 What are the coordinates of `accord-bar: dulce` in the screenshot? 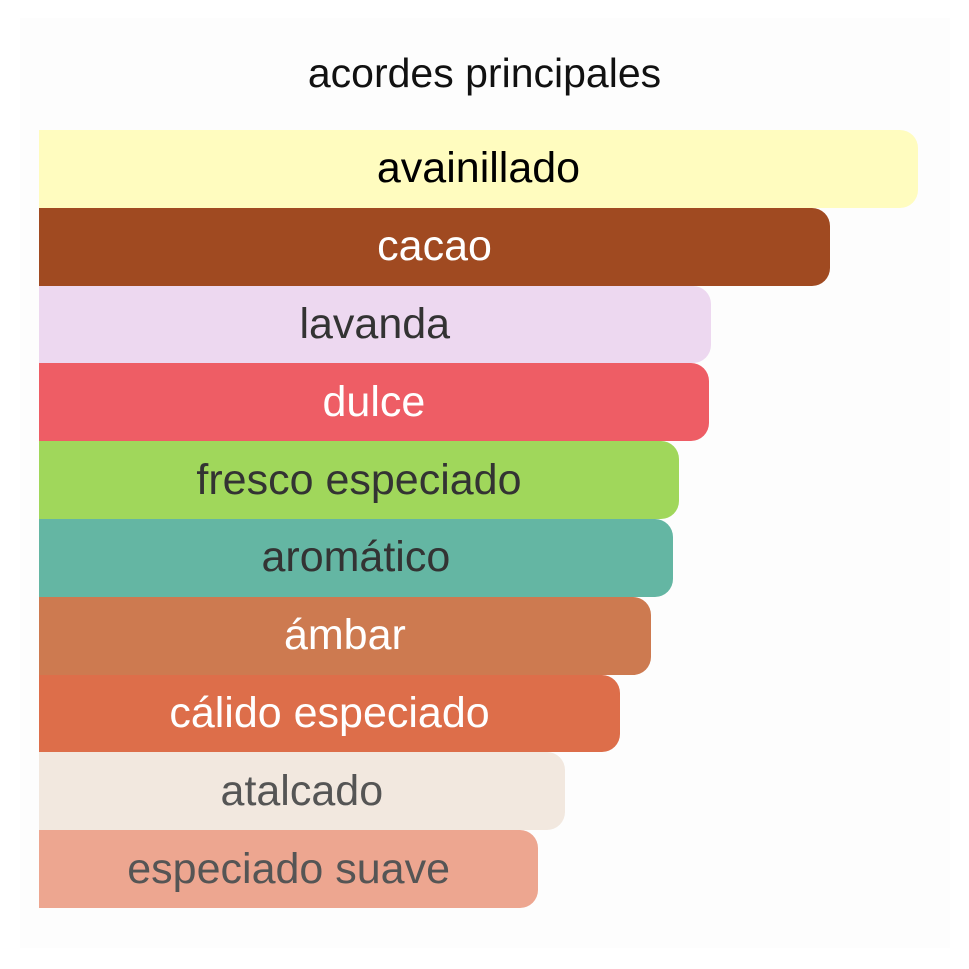 It's located at (374, 402).